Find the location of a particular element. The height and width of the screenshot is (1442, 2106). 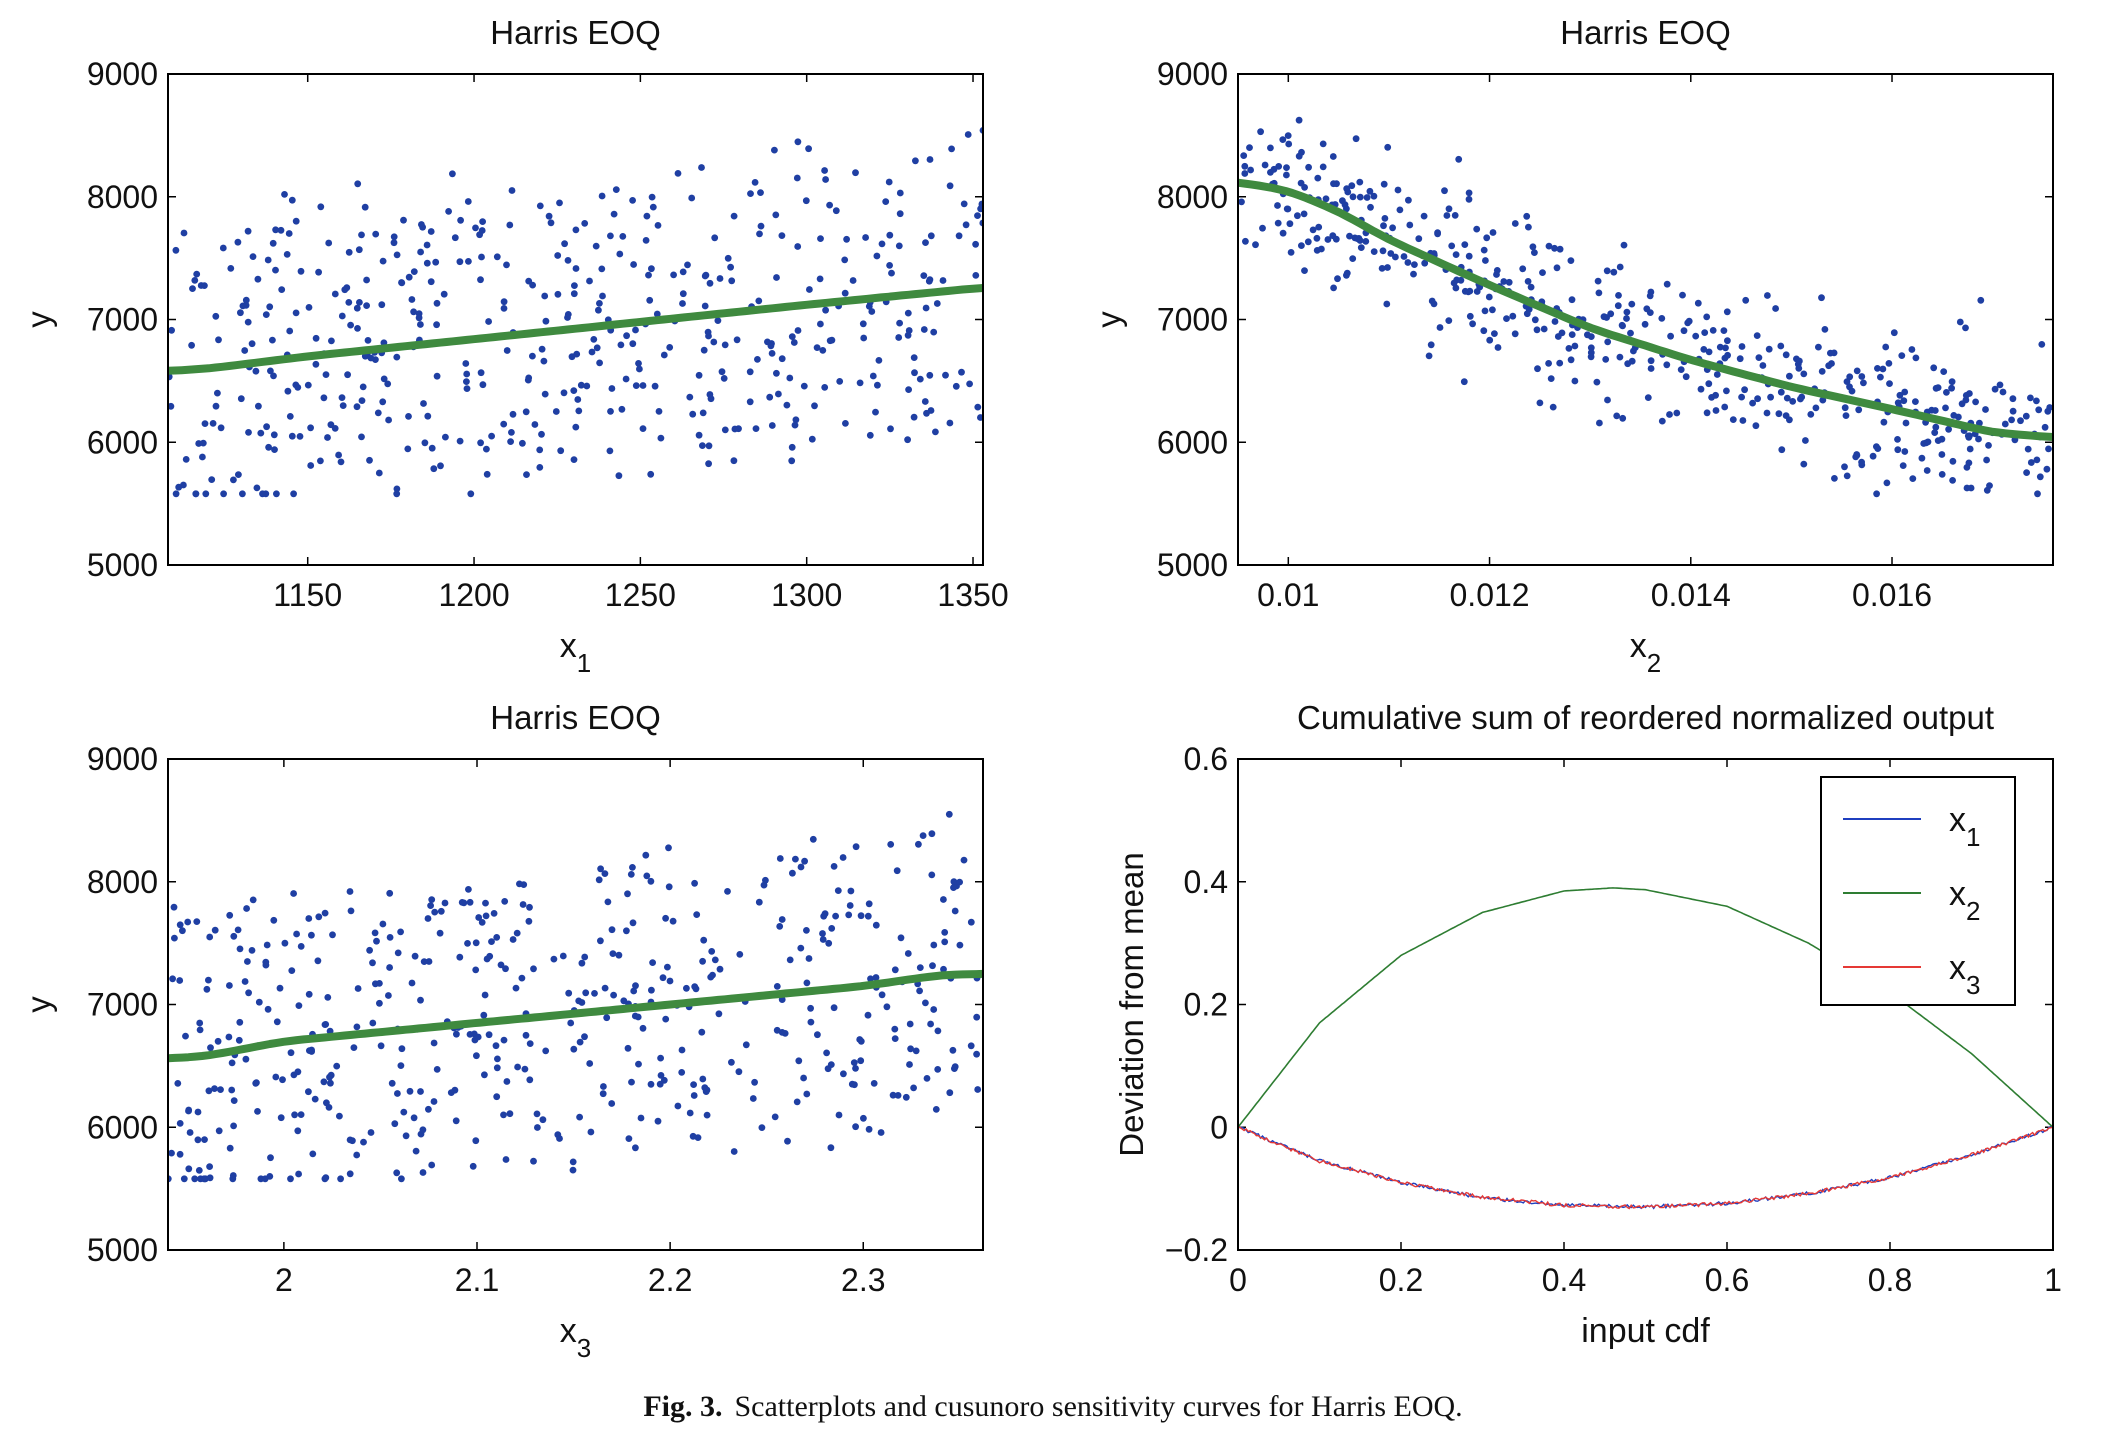

y-tick-label: 5000 is located at coordinates (1192, 565).